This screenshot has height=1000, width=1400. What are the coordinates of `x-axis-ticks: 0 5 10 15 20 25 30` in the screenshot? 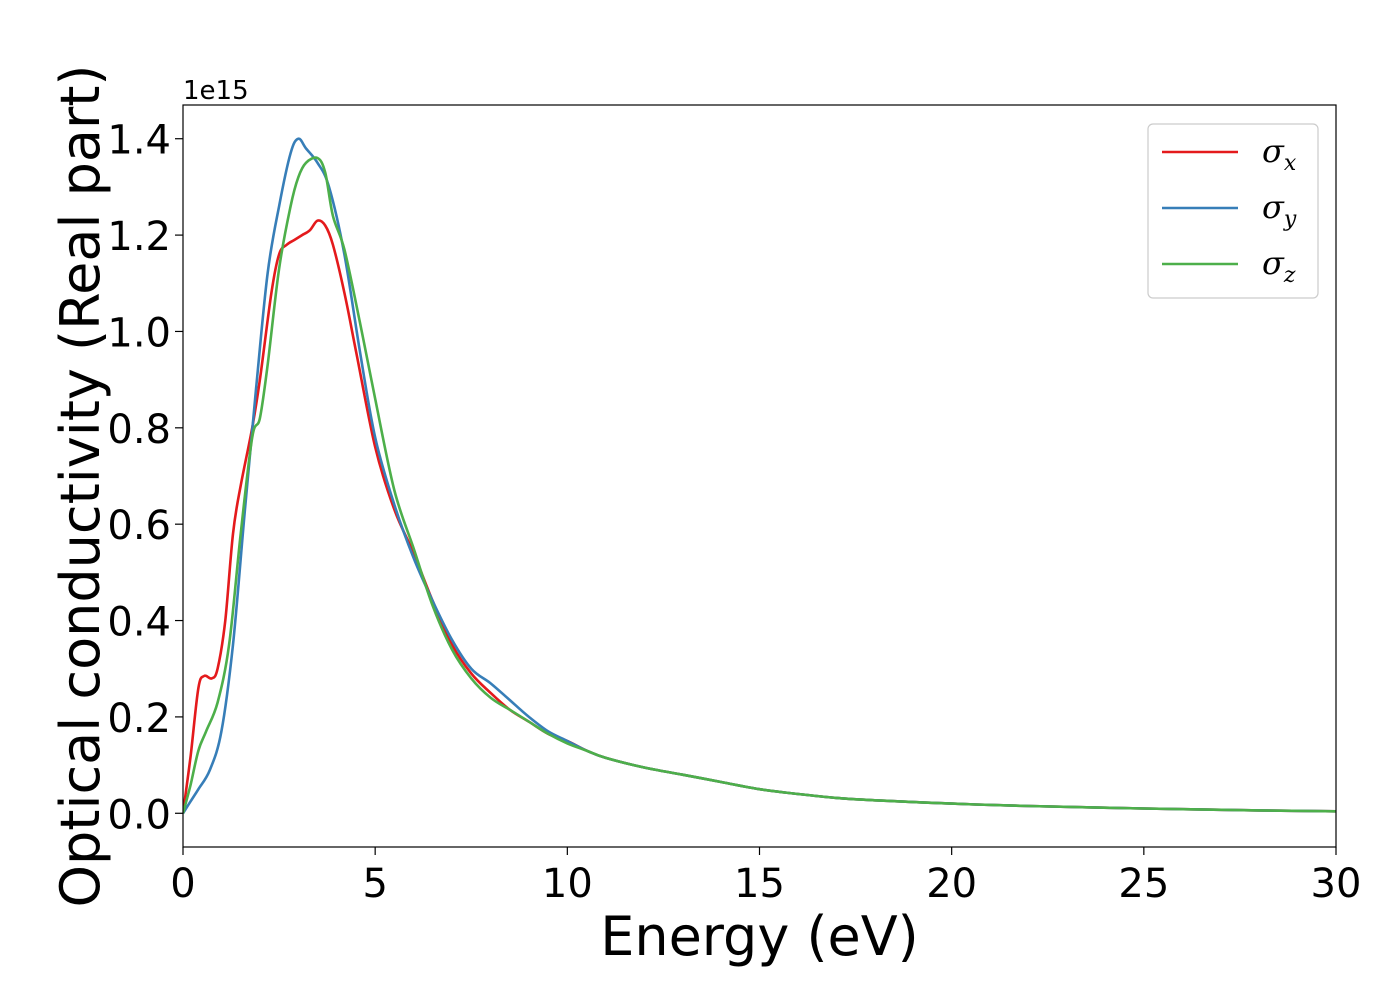 It's located at (765, 877).